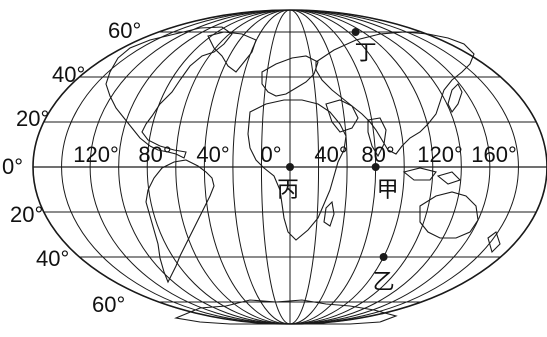 The image size is (547, 337). What do you see at coordinates (384, 282) in the screenshot?
I see `place-label: 乙` at bounding box center [384, 282].